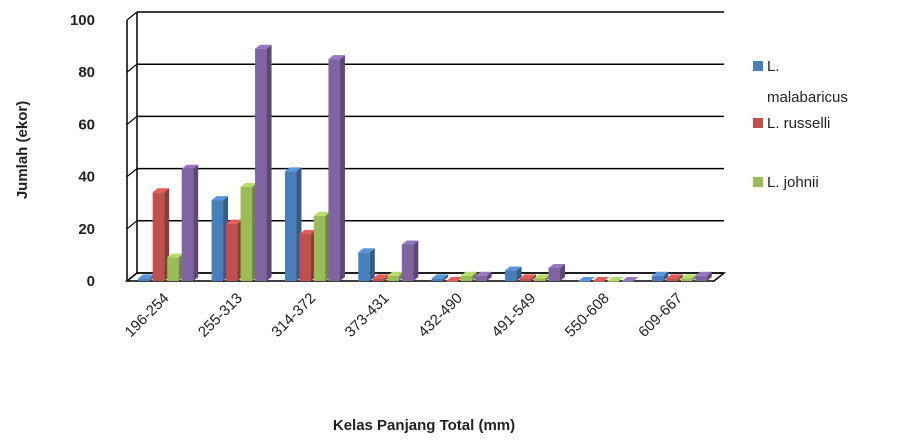 The height and width of the screenshot is (443, 906). What do you see at coordinates (91, 281) in the screenshot?
I see `y-tick-label: 0` at bounding box center [91, 281].